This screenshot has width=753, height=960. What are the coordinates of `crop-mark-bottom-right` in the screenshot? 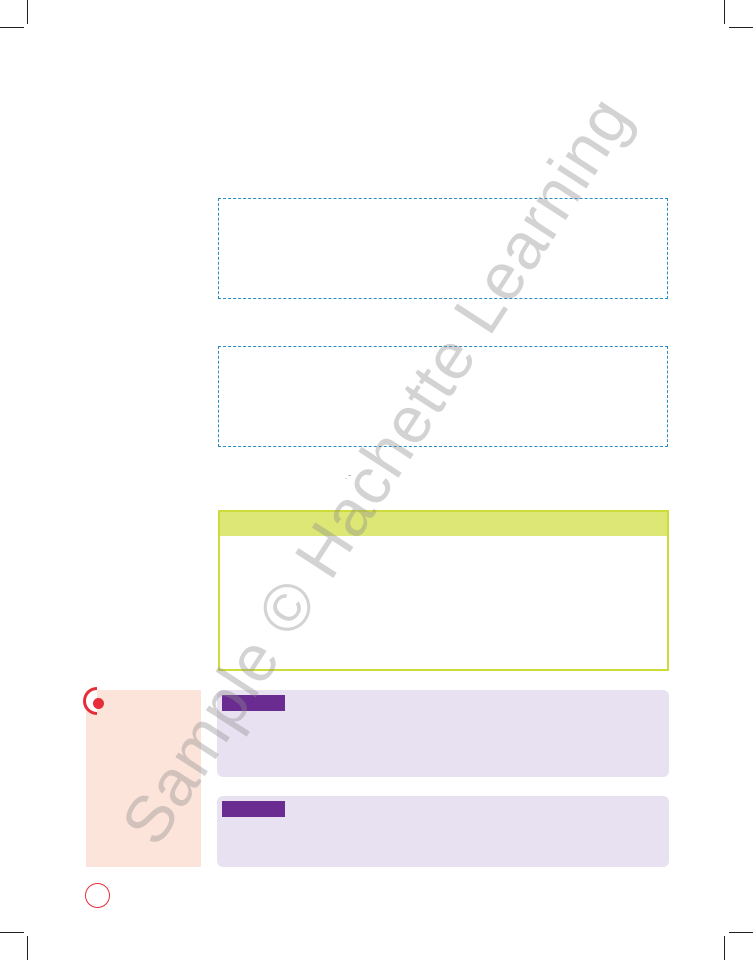 It's located at (724, 948).